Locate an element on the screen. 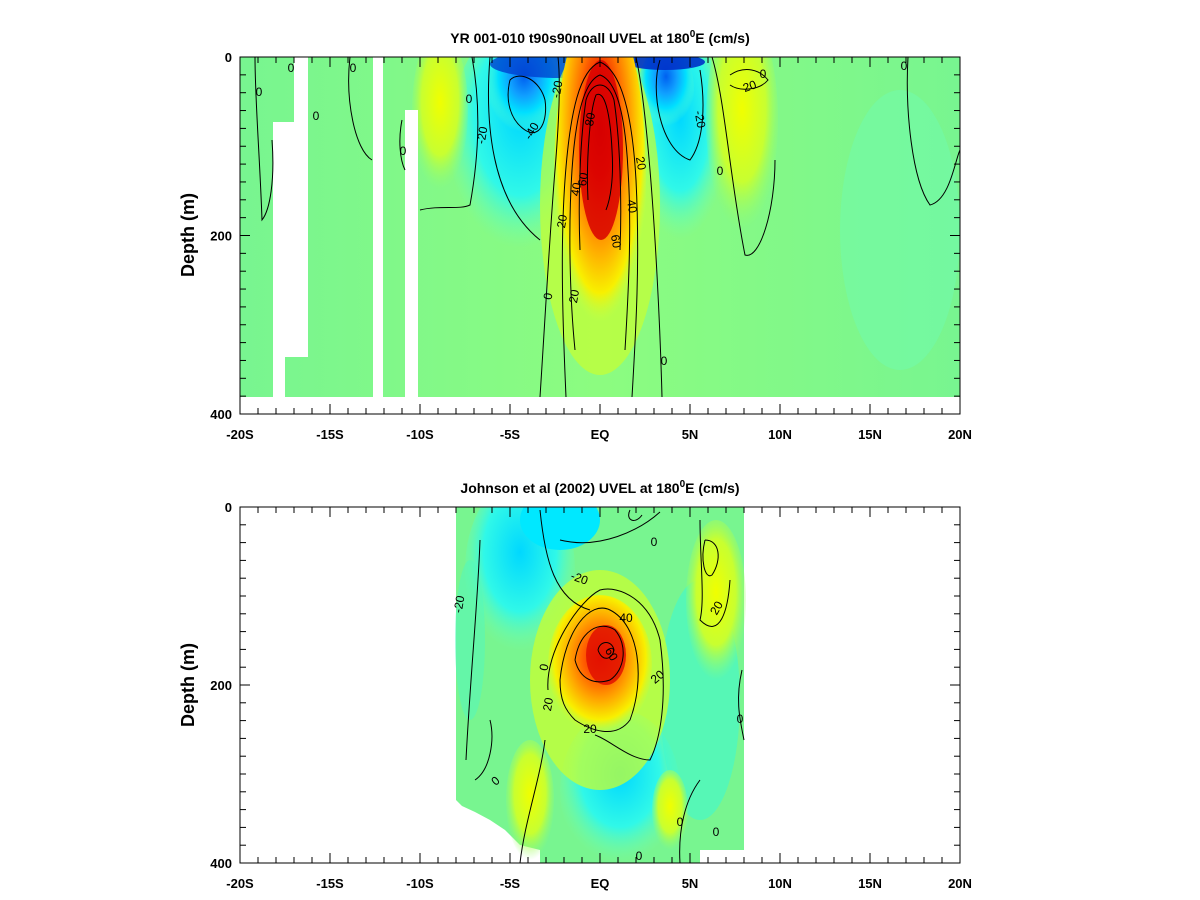 The height and width of the screenshot is (900, 1200). svg-text: 80 is located at coordinates (590, 119).